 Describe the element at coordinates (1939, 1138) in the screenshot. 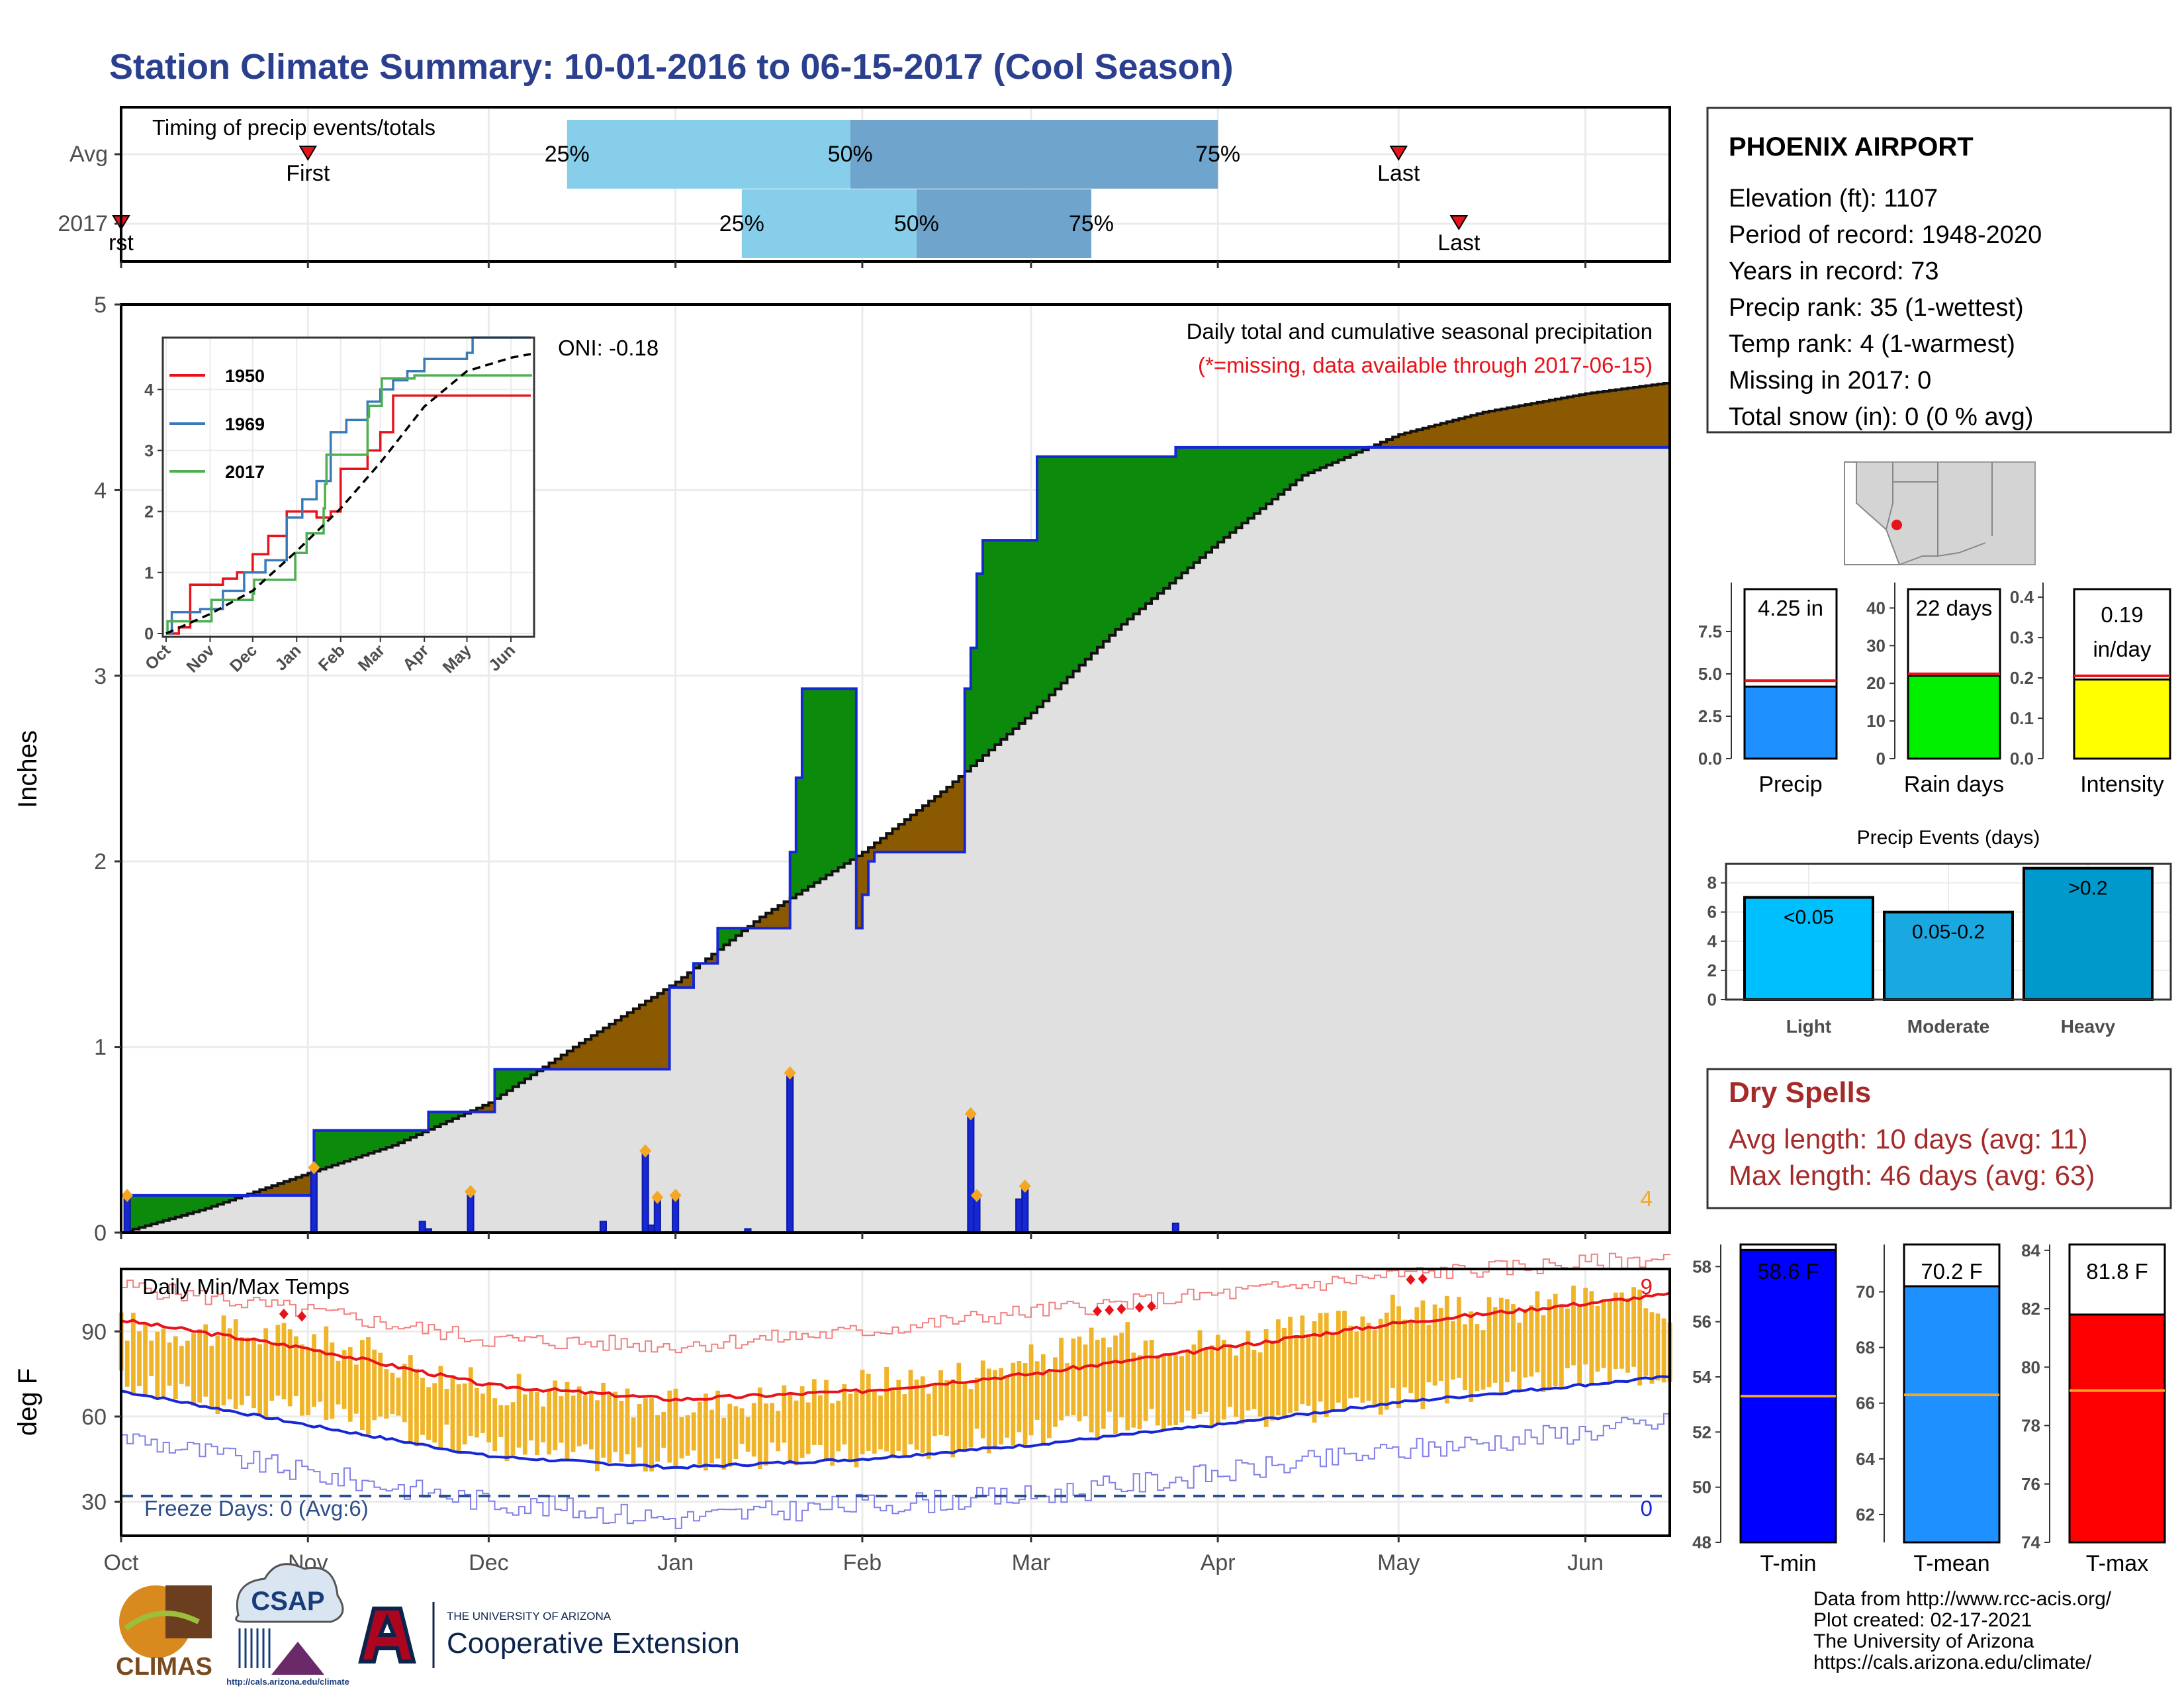

I see `dry-spells-box` at that location.